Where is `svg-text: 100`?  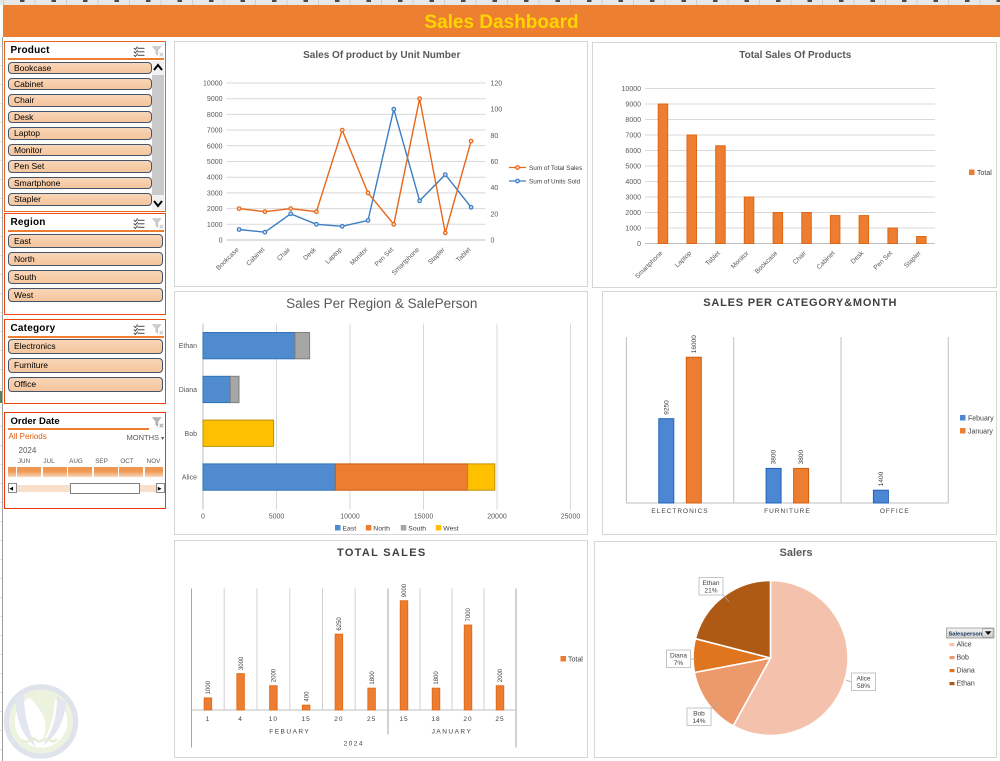
svg-text: 100 is located at coordinates (496, 110).